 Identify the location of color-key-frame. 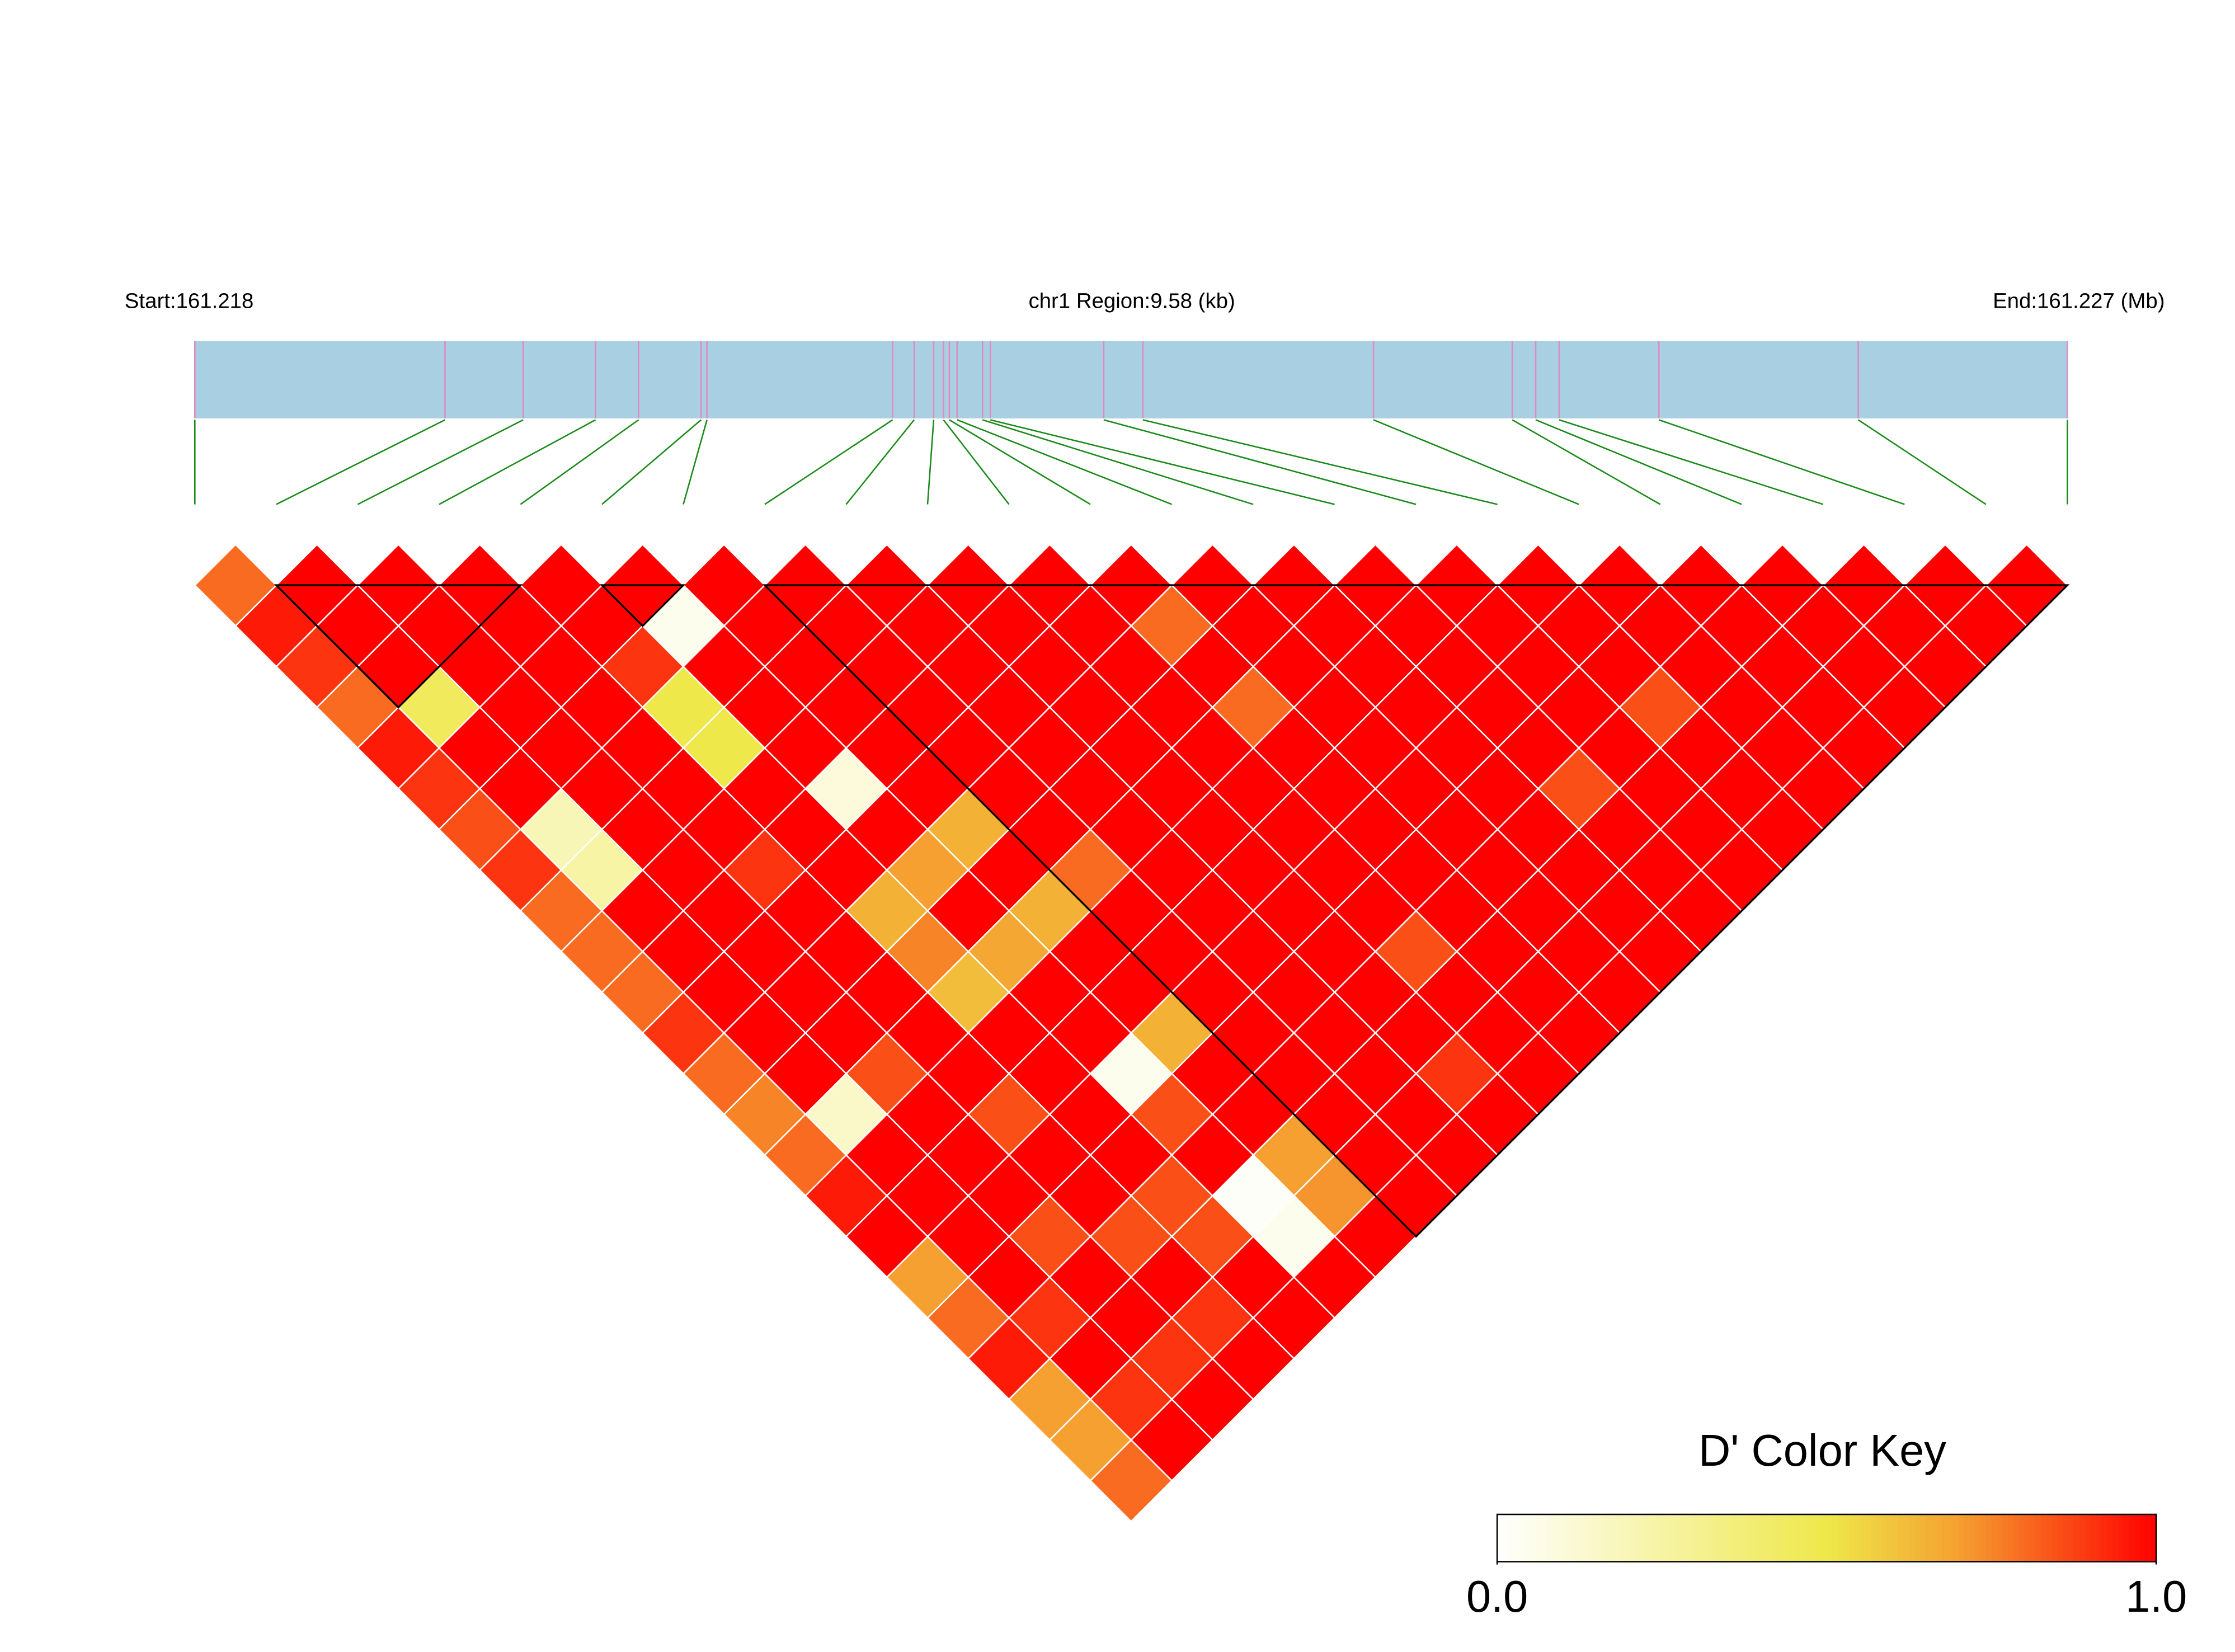
(1827, 1537).